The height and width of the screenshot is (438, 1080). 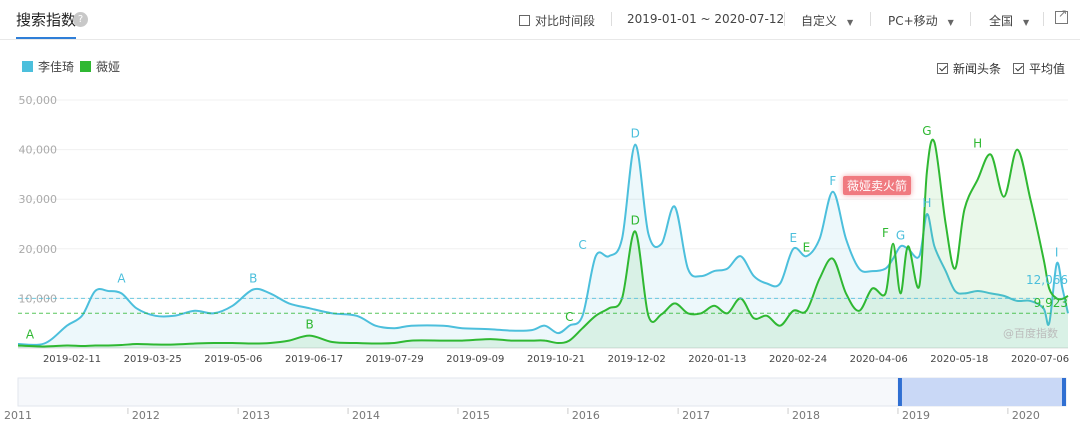 I want to click on legend-label: 李佳琦, so click(x=56, y=67).